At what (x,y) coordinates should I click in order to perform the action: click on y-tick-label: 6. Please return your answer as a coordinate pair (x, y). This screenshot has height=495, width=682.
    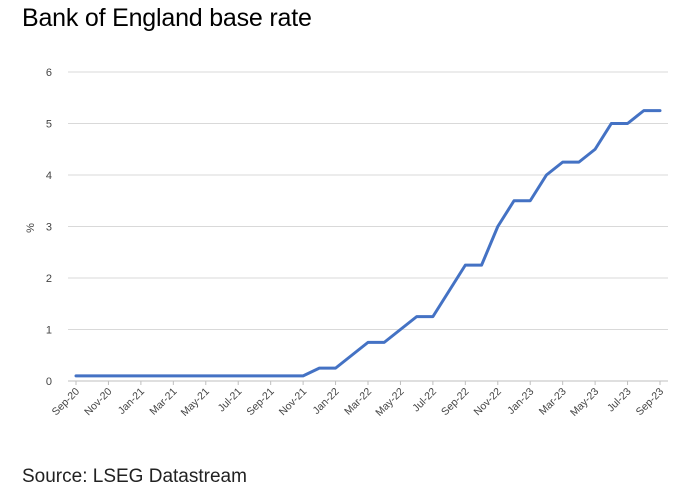
    Looking at the image, I should click on (49, 73).